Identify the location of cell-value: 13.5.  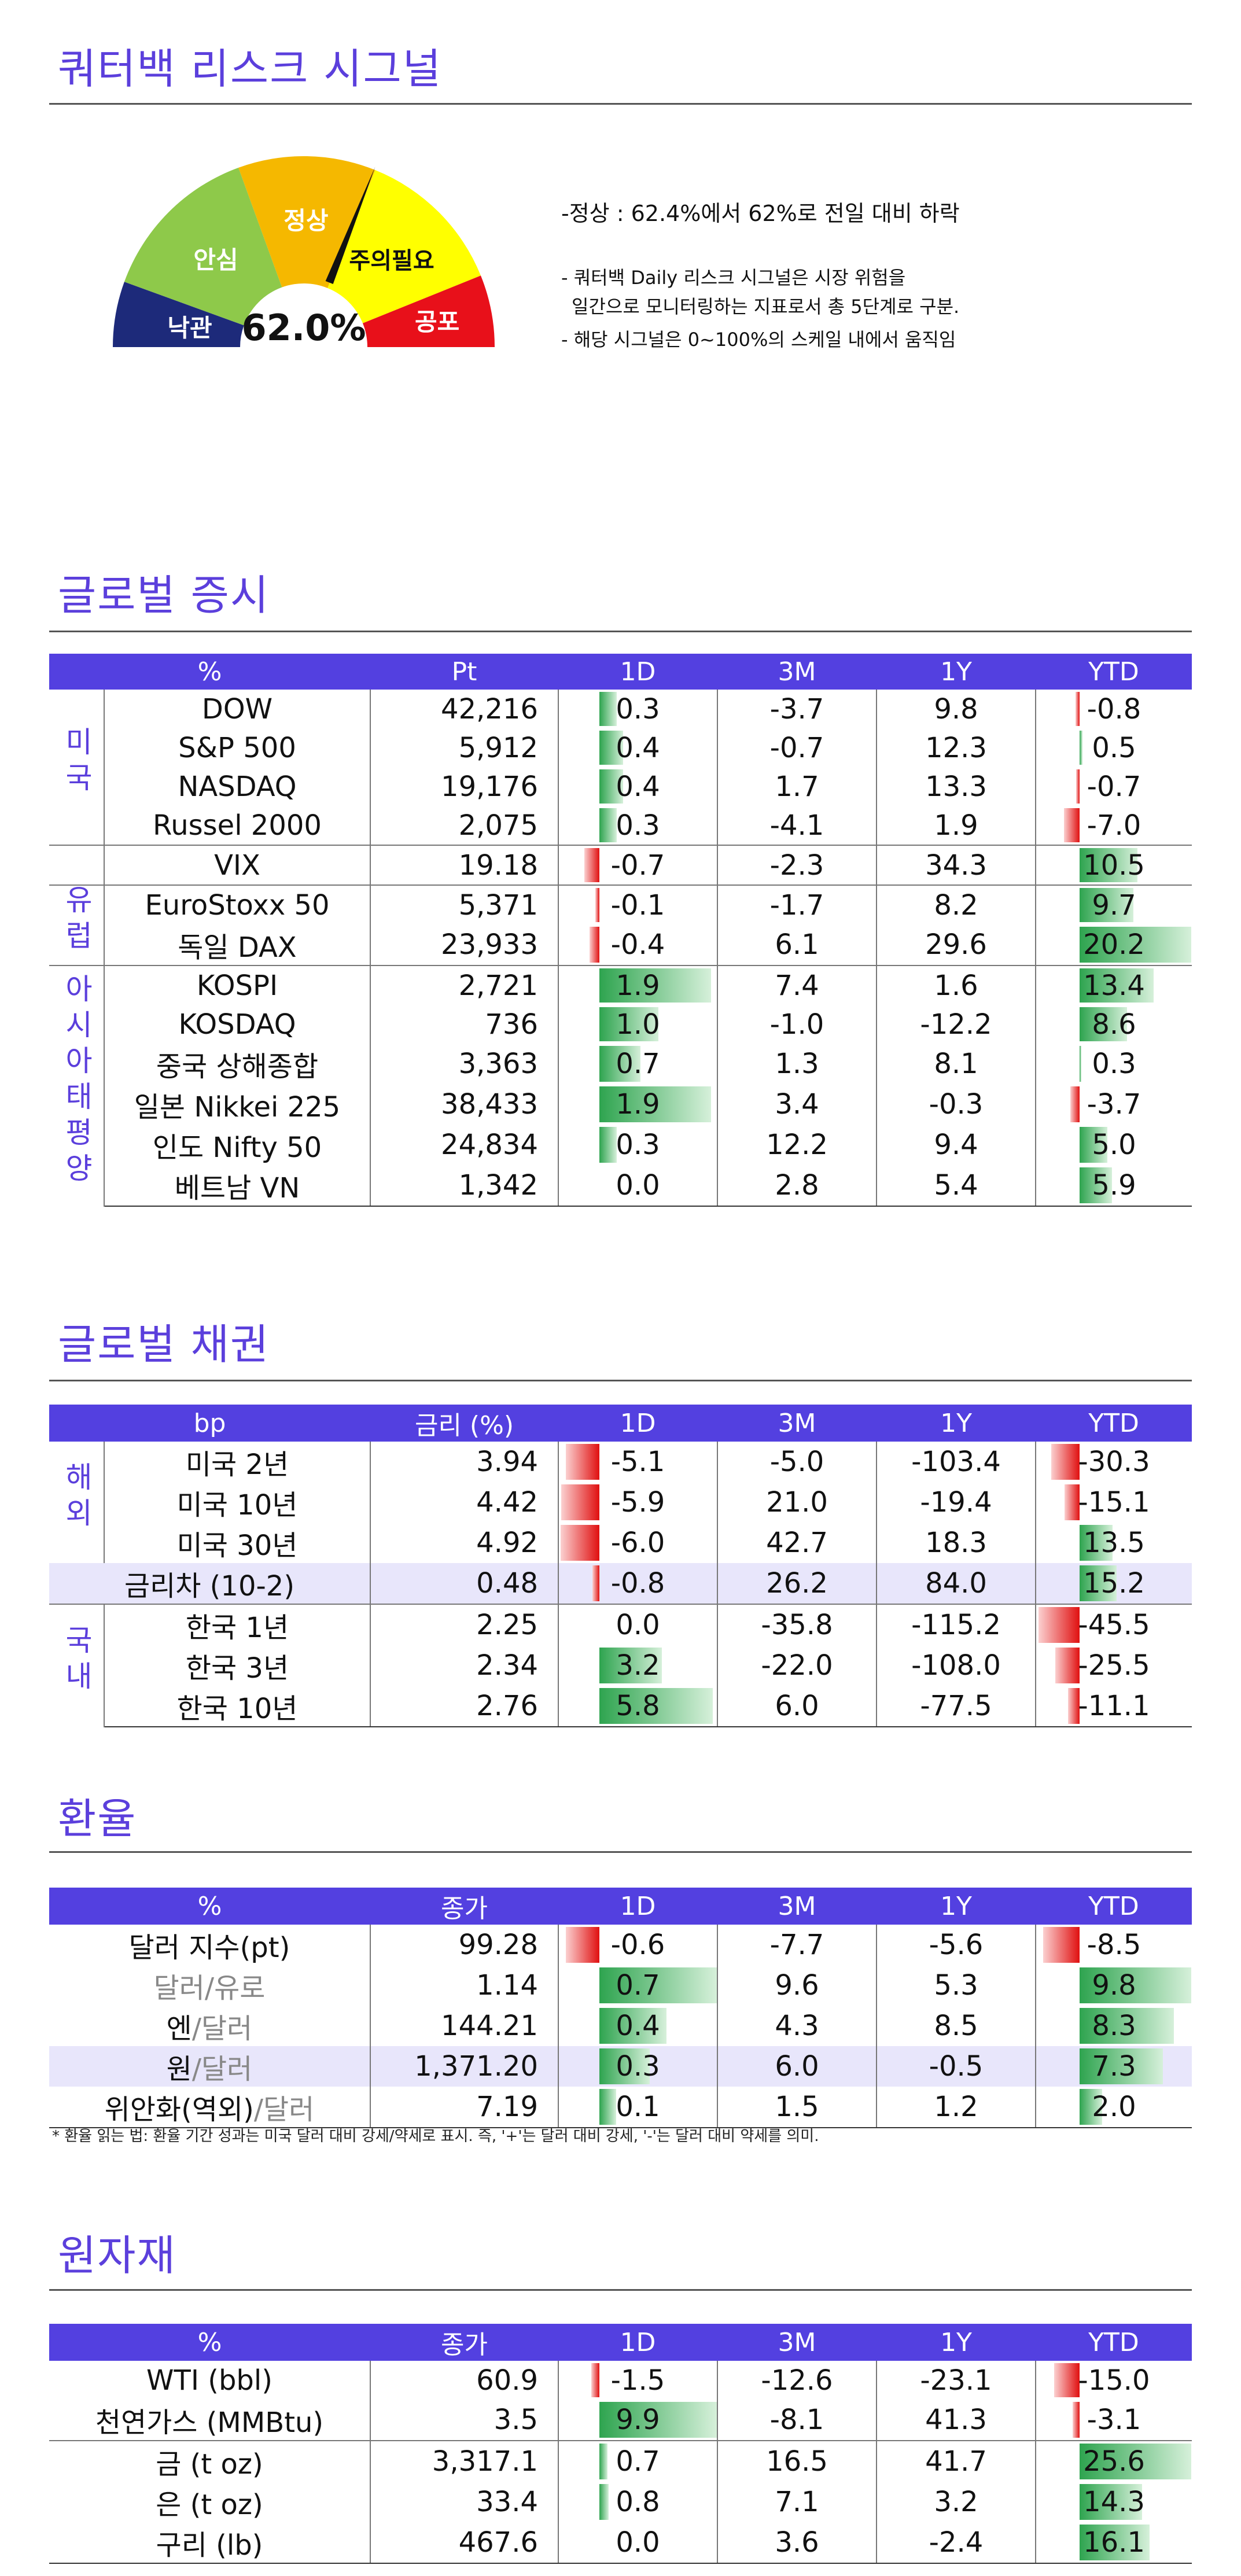
(1114, 1543).